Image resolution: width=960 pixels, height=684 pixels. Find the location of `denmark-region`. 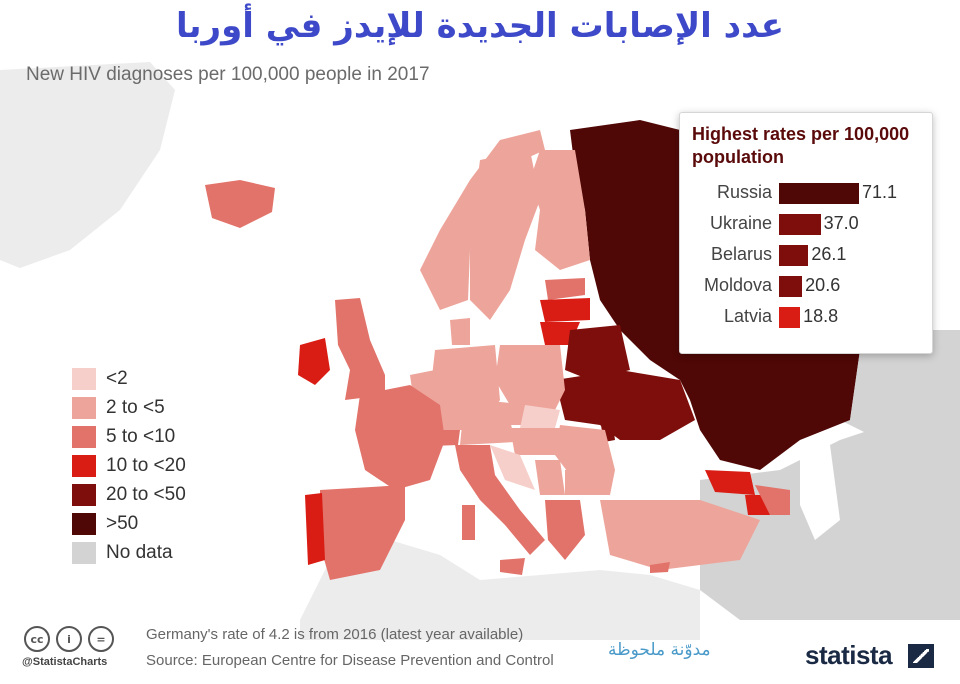

denmark-region is located at coordinates (460, 331).